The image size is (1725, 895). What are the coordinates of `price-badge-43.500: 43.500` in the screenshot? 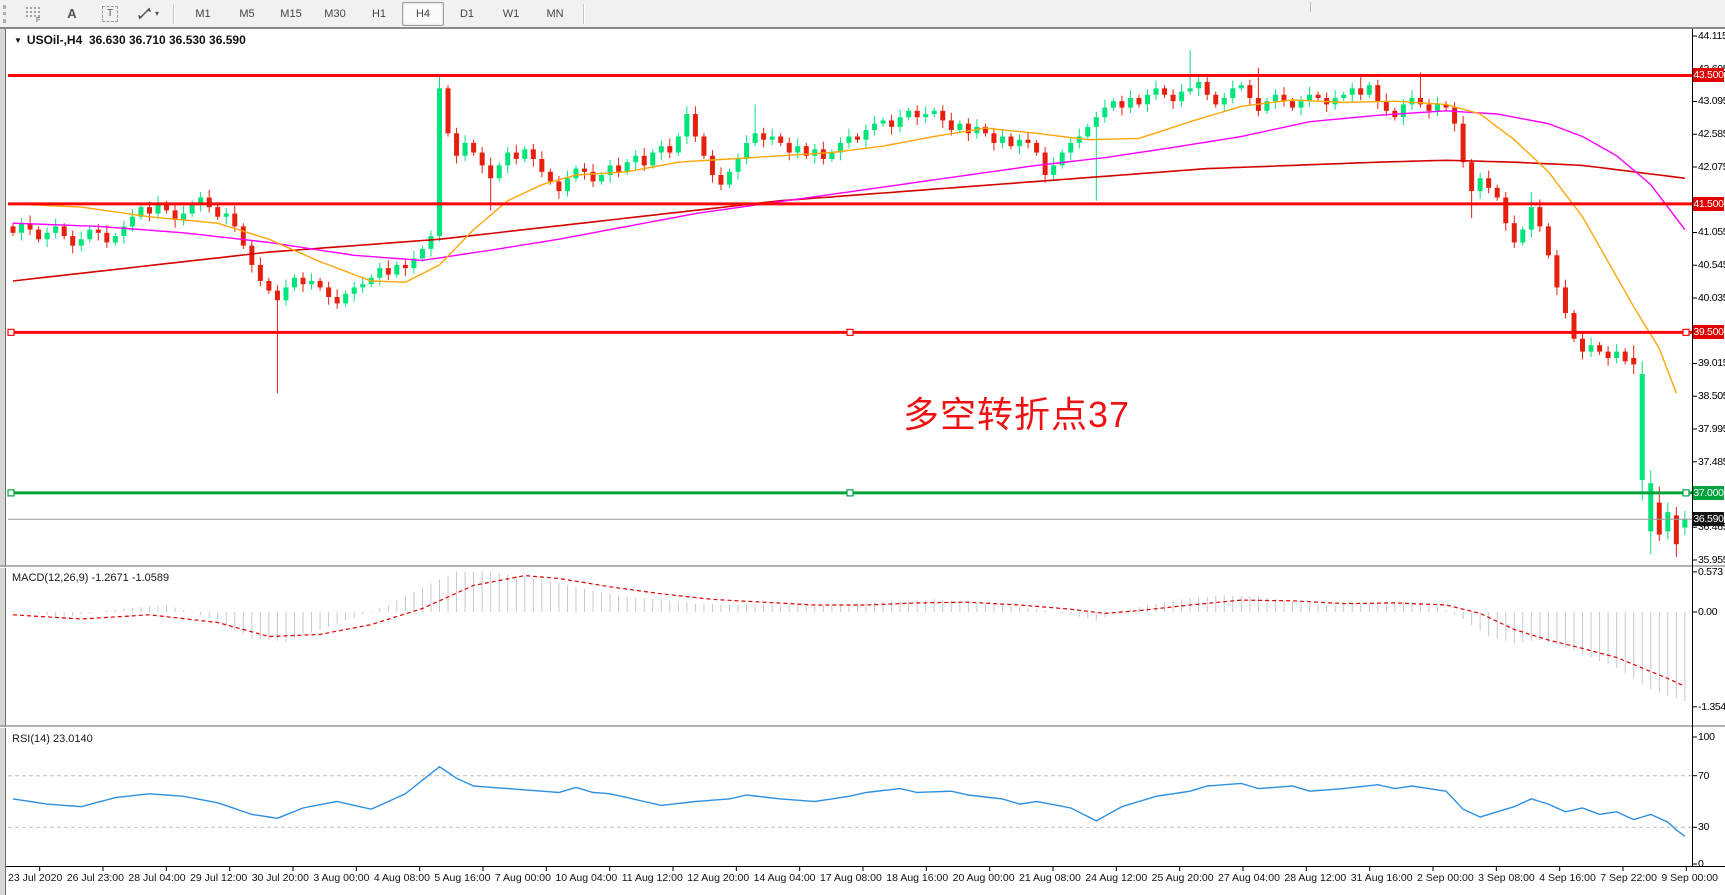 It's located at (1708, 75).